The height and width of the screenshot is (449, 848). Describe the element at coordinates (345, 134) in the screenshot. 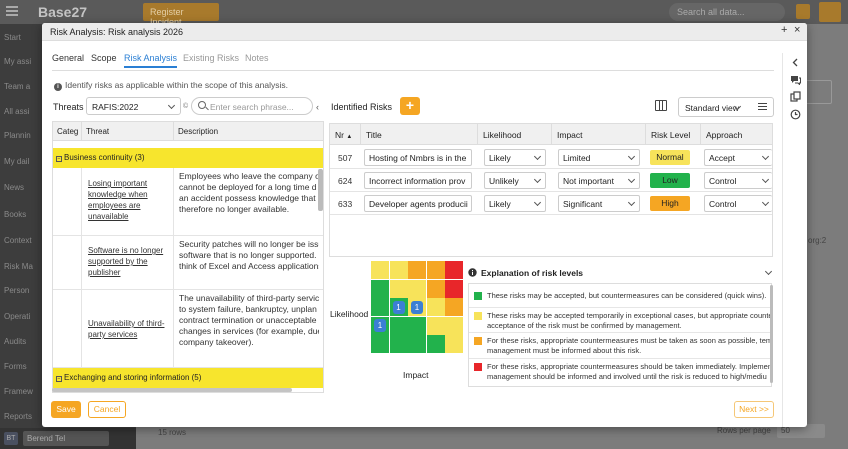

I see `column-header-nr: Nr ▲` at that location.